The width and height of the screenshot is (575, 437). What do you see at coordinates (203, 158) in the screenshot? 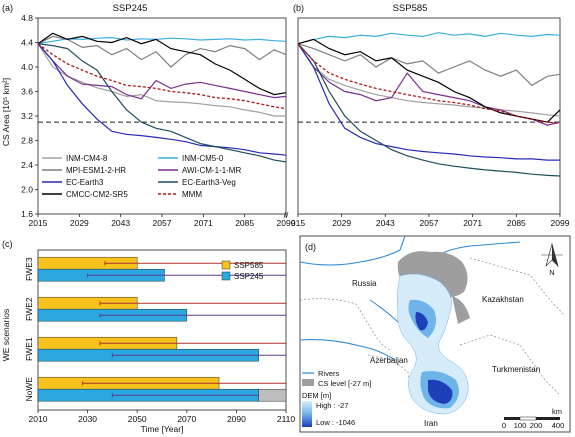
I see `legend-label-inm-cm5-0: INM-CM5-0` at bounding box center [203, 158].